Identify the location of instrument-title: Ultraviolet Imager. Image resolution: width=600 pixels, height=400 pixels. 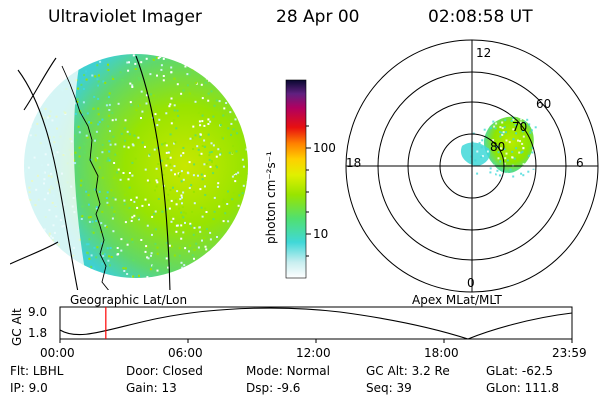
(125, 17).